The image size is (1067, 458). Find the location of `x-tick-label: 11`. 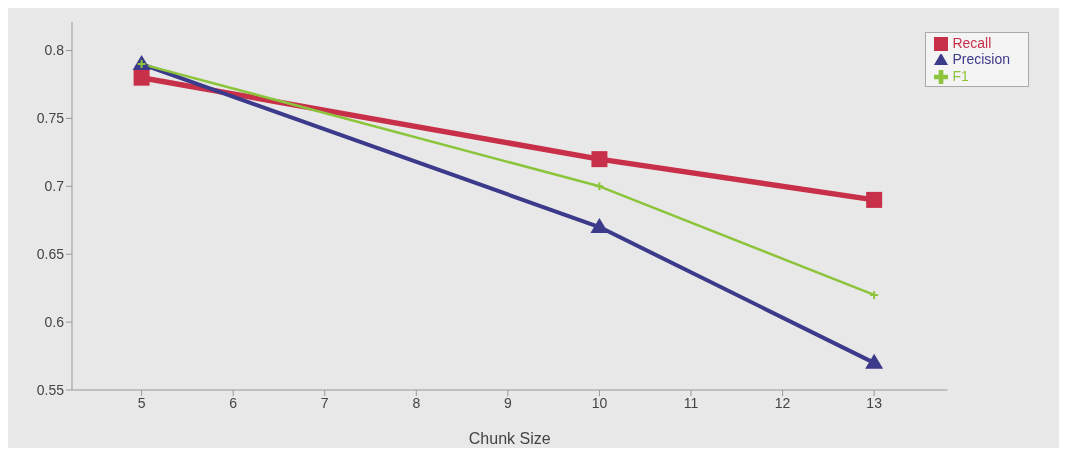

x-tick-label: 11 is located at coordinates (691, 402).